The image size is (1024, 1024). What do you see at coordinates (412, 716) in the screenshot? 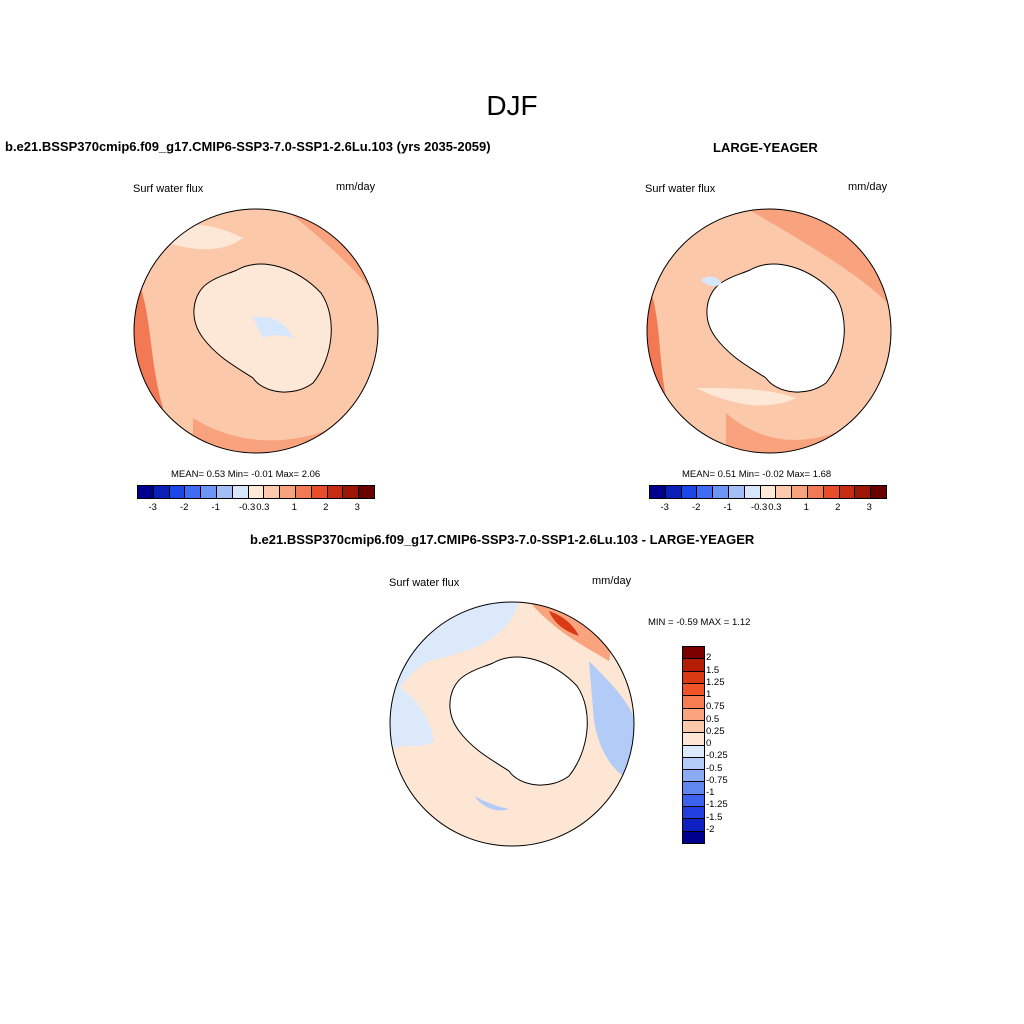
I see `diff-map-negative-west` at bounding box center [412, 716].